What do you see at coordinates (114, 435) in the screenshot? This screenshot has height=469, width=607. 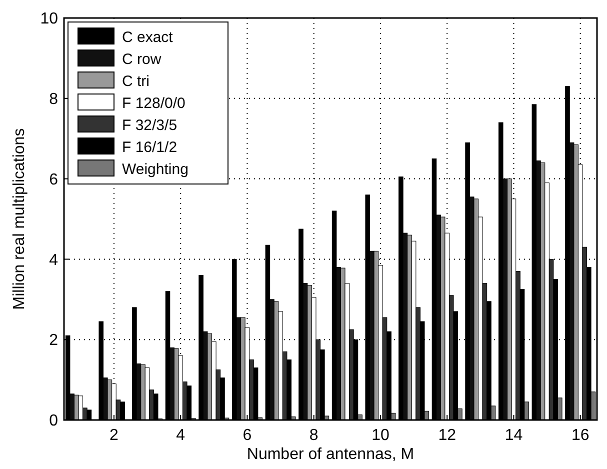 I see `x-tick-label: 2` at bounding box center [114, 435].